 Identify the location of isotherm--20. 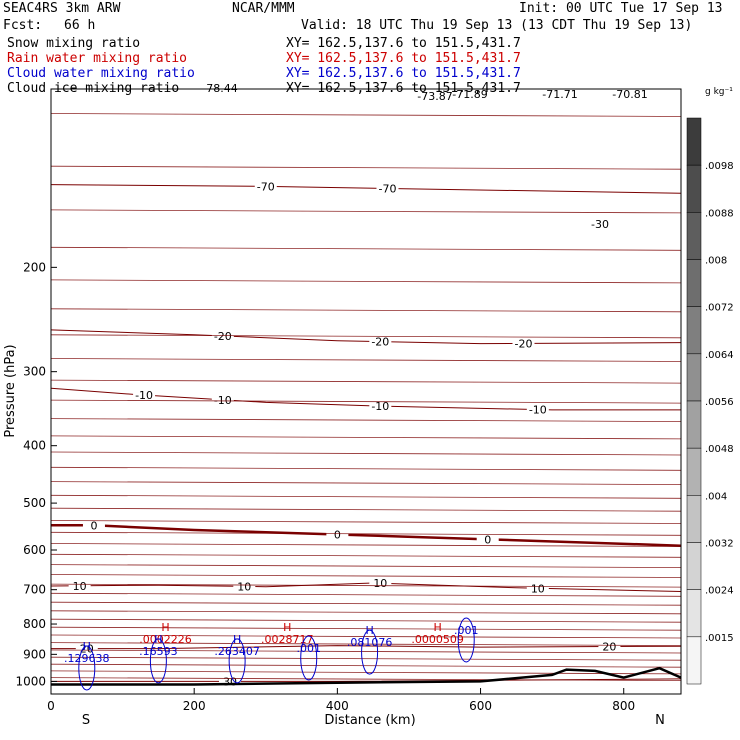
(366, 337).